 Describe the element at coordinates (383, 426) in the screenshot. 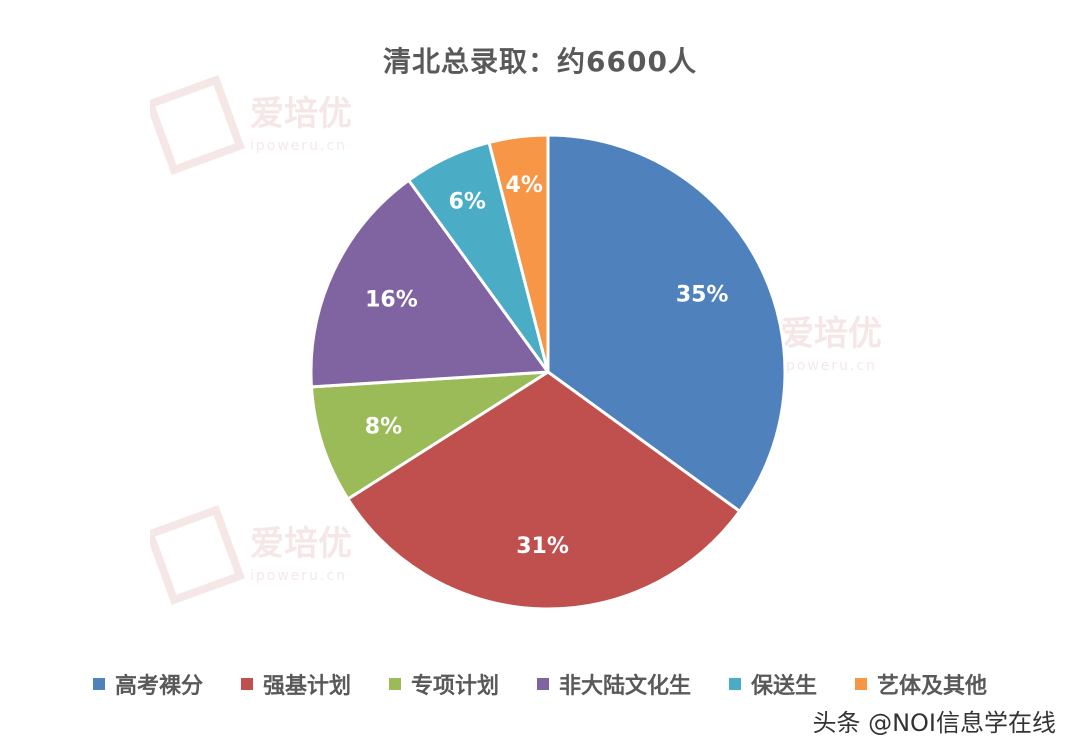

I see `slice-label-3: 8%` at that location.